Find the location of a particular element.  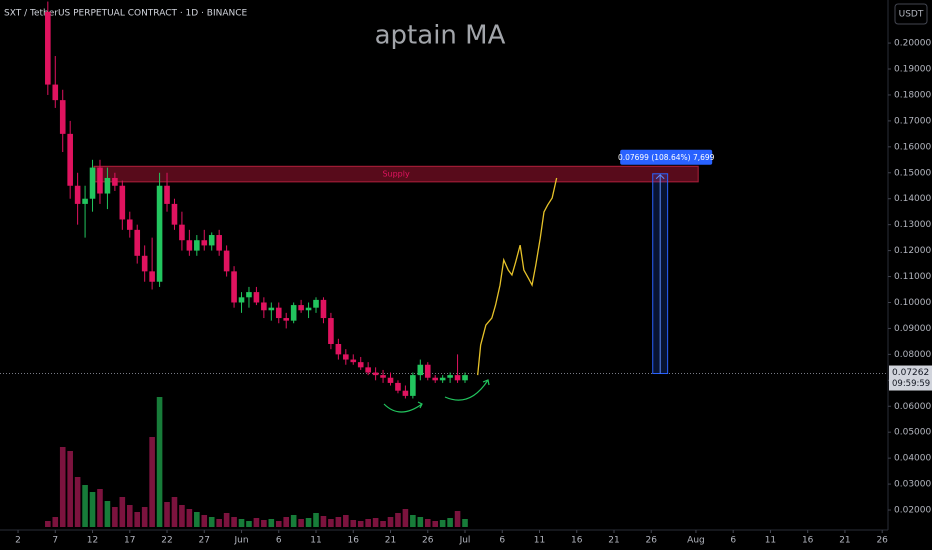

y-tick-label: 0.02000 is located at coordinates (912, 511).